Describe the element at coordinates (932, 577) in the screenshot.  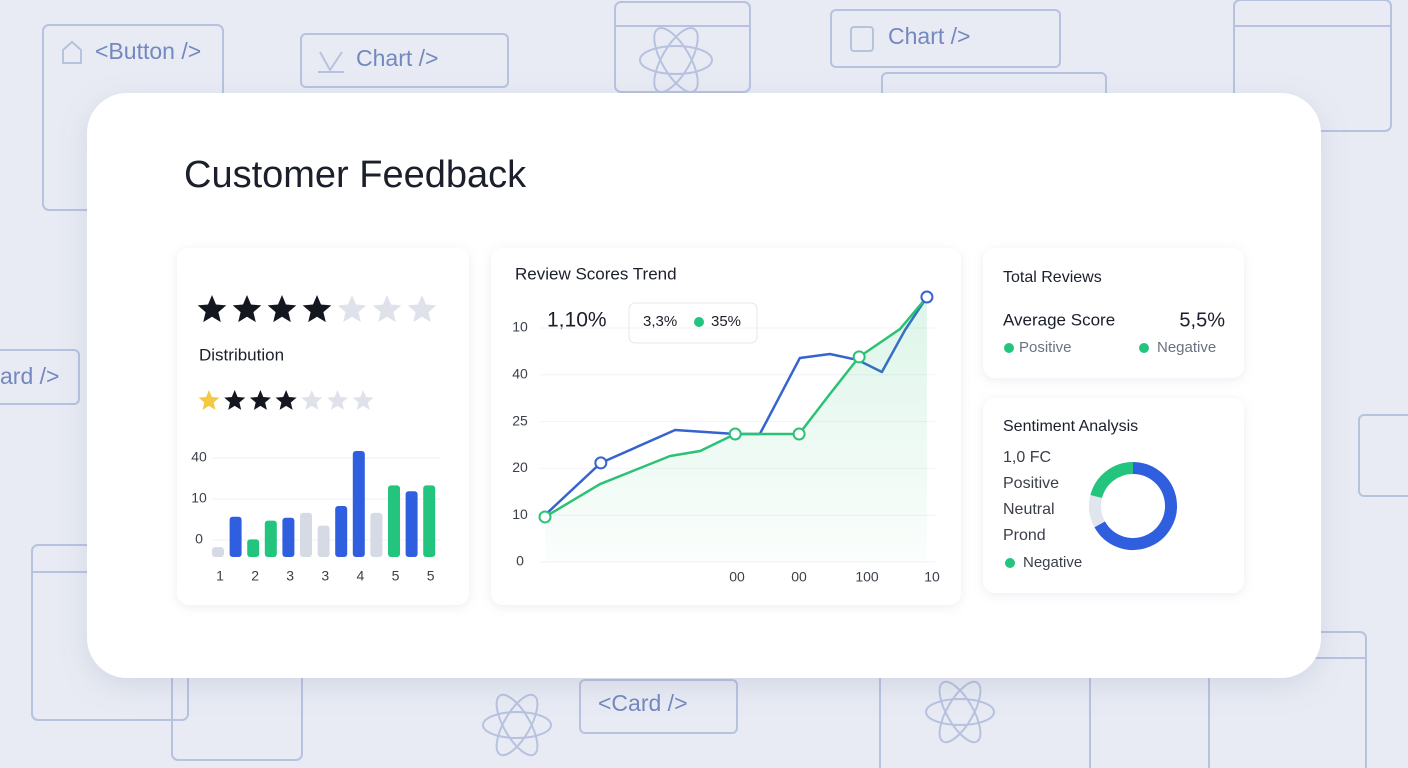
I see `x-axis-label: 10` at that location.